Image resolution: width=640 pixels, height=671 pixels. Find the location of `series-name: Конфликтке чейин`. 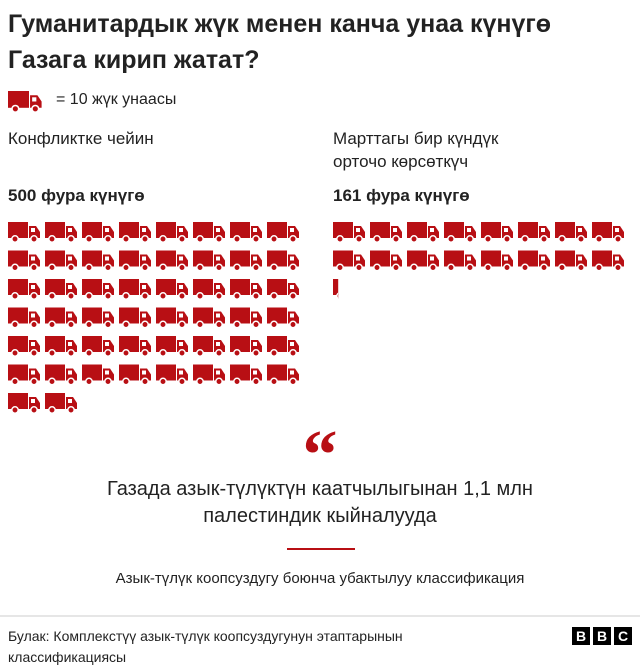

series-name: Конфликтке чейин is located at coordinates (81, 138).